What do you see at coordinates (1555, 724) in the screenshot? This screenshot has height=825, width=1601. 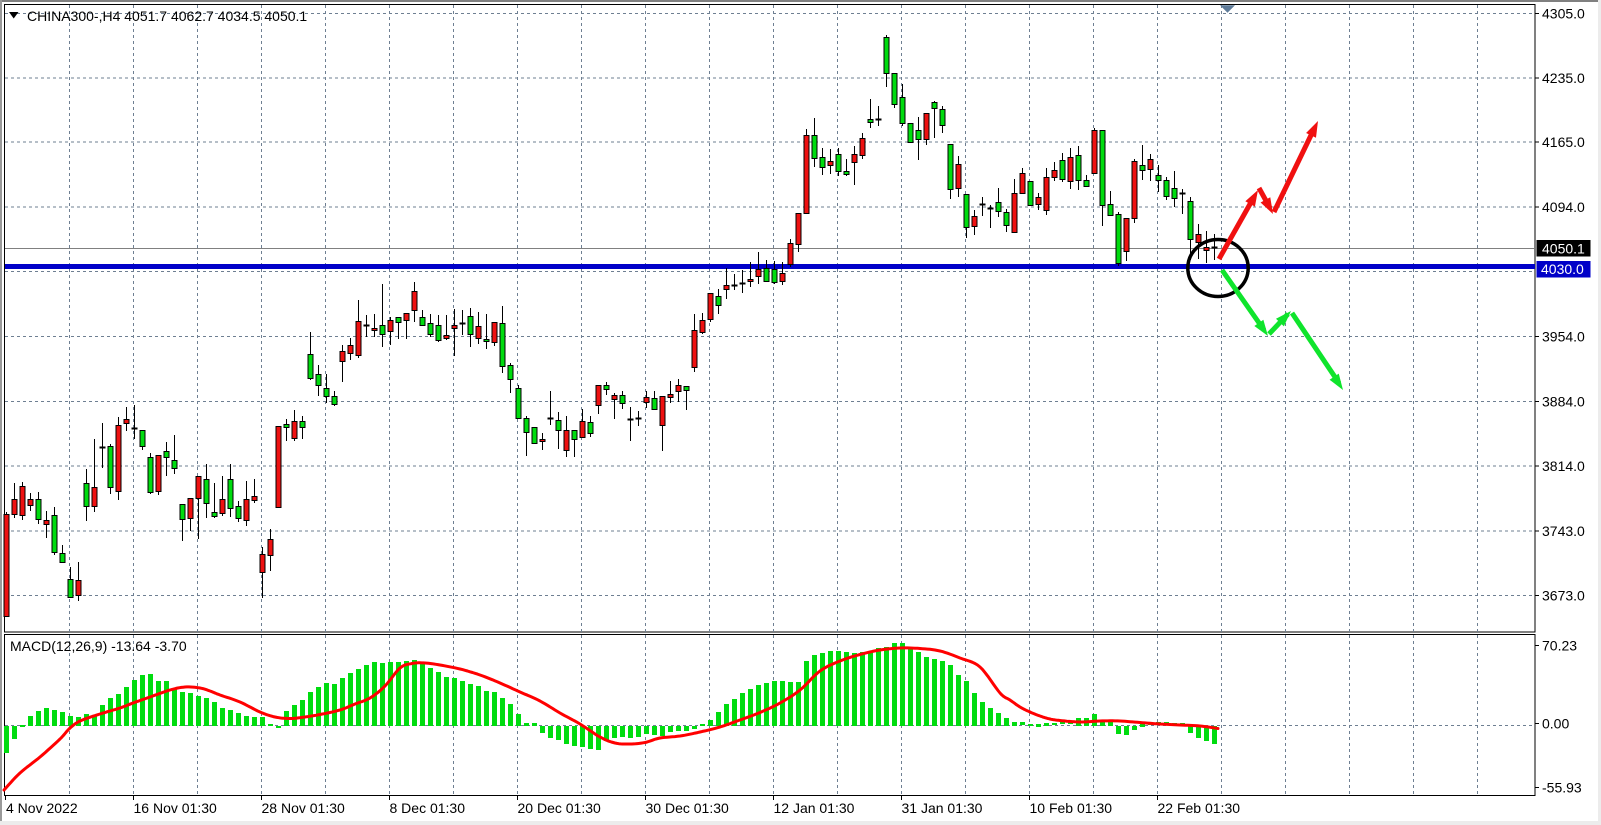 I see `svg-text: 0.00` at bounding box center [1555, 724].